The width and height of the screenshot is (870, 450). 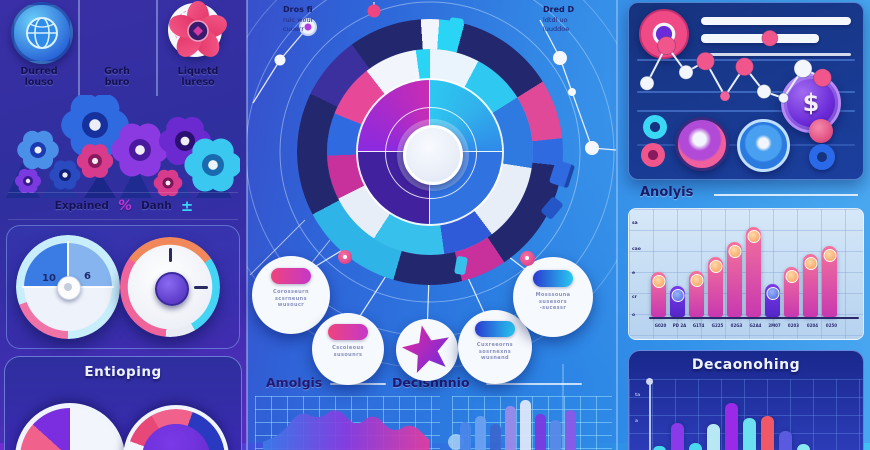 I want to click on y-tick-label: a, so click(x=637, y=421).